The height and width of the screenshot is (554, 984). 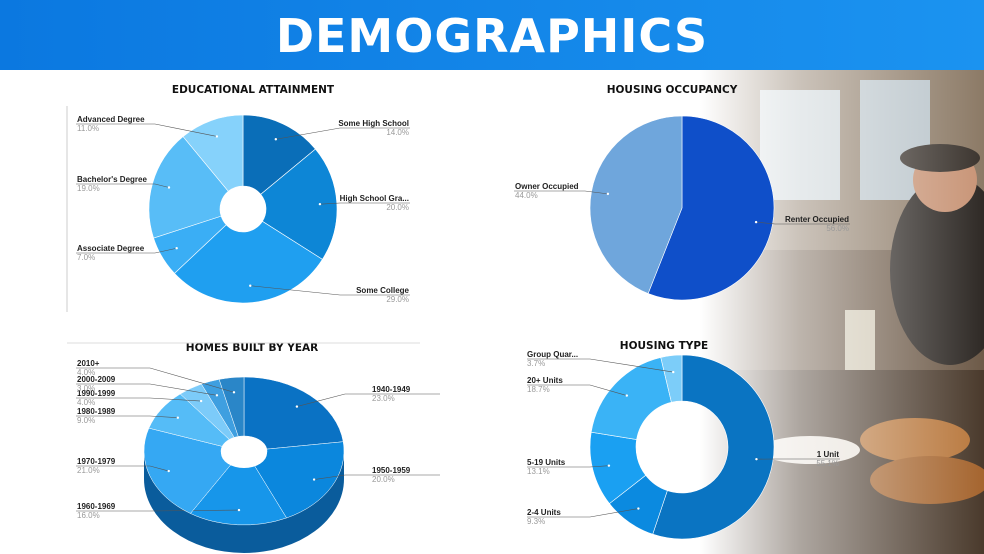 What do you see at coordinates (111, 119) in the screenshot?
I see `slice-label-advanced-degree: Advanced Degree` at bounding box center [111, 119].